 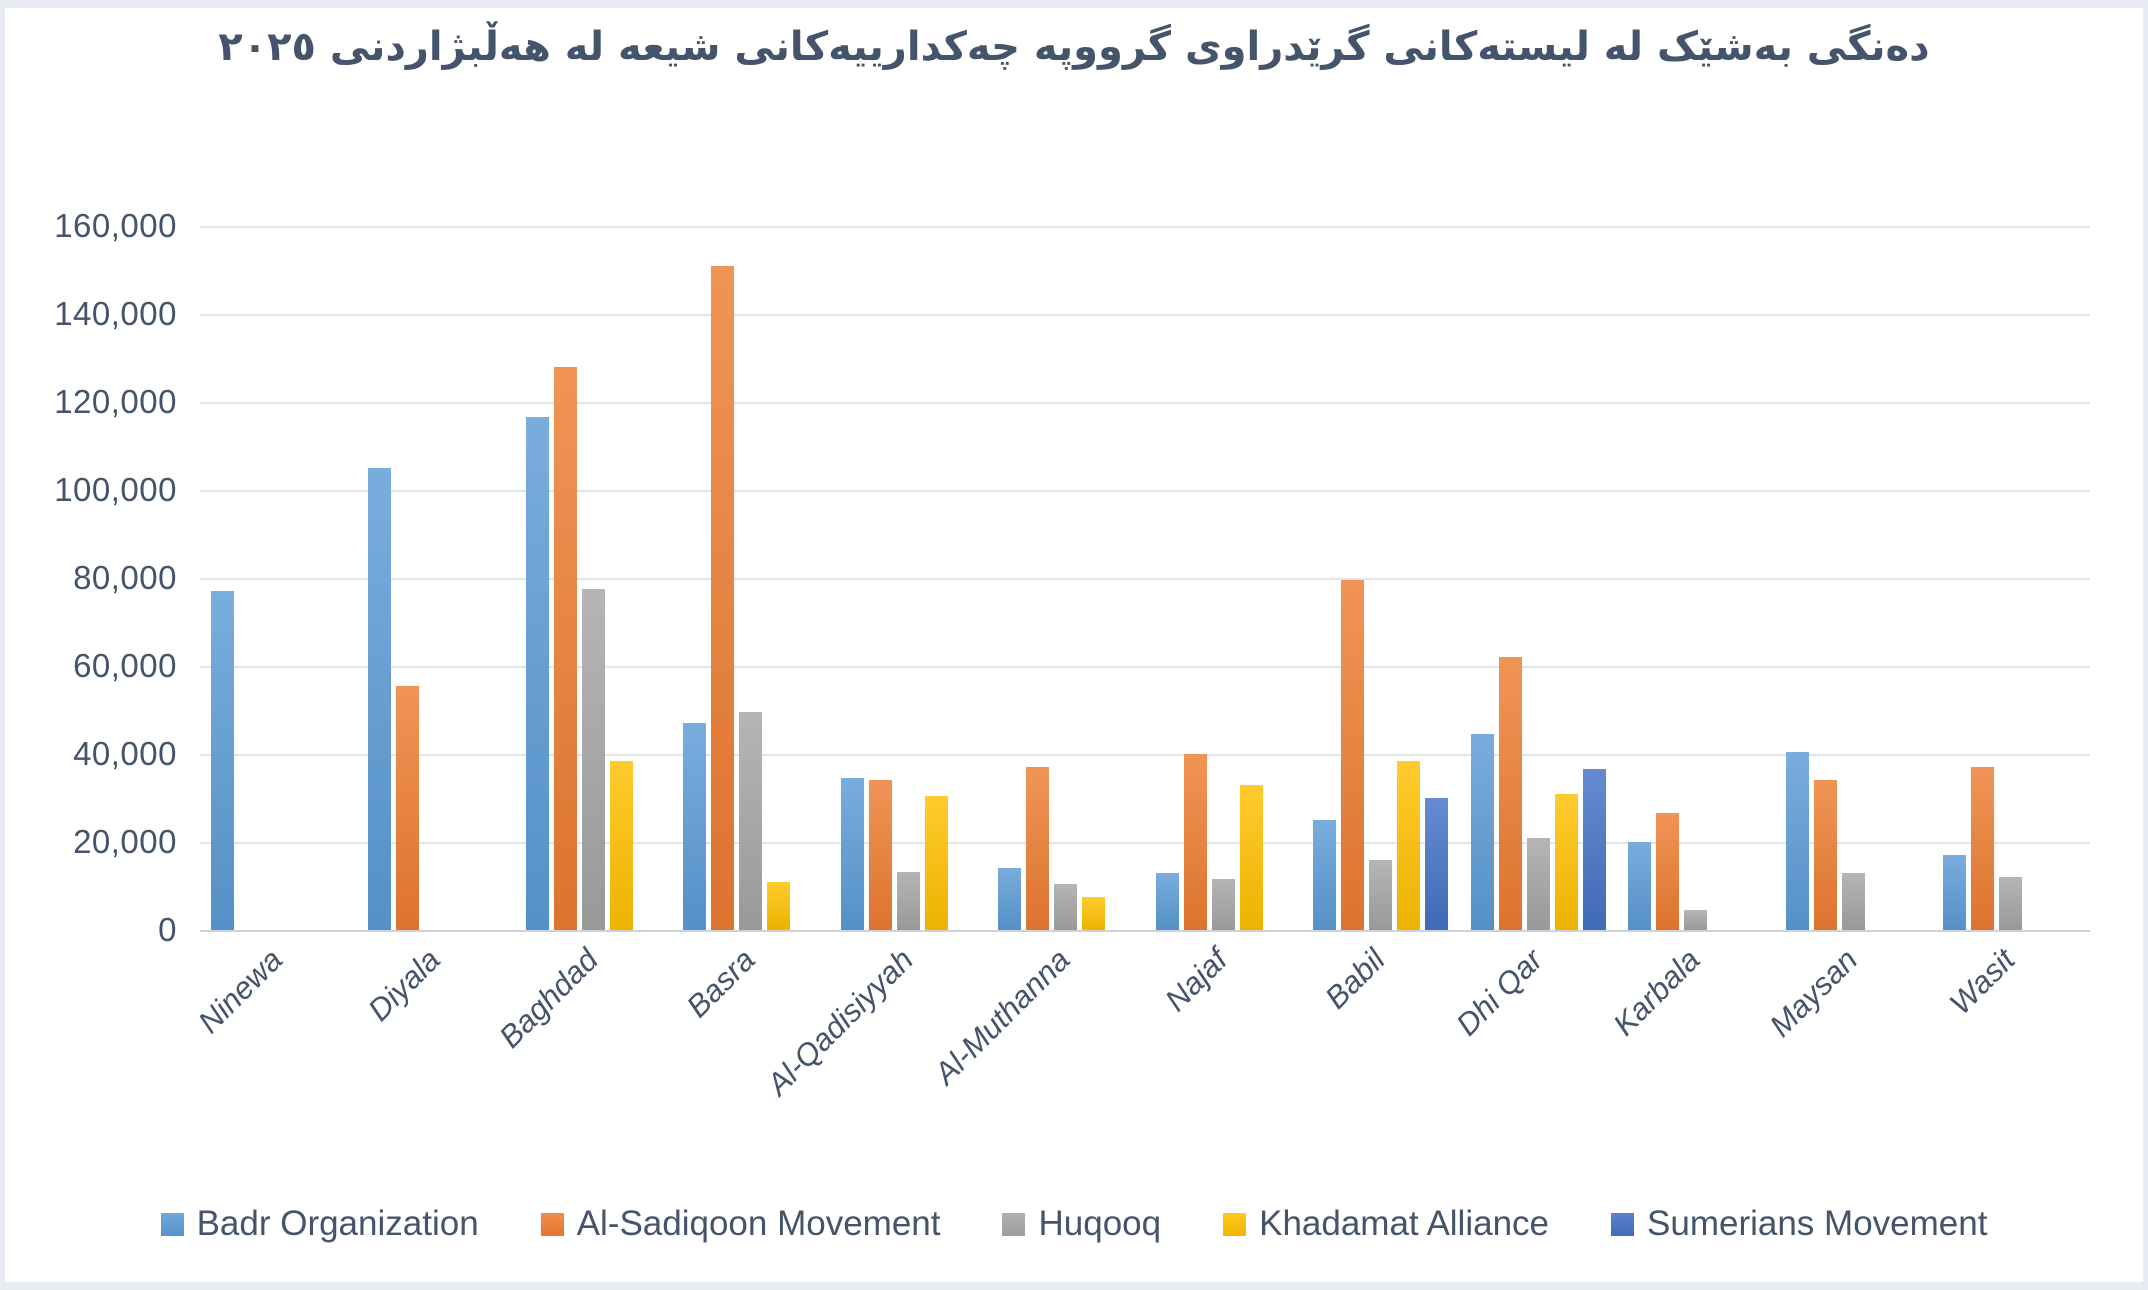 I want to click on bar-al-sadiqoon-movement-karbala, so click(x=1668, y=871).